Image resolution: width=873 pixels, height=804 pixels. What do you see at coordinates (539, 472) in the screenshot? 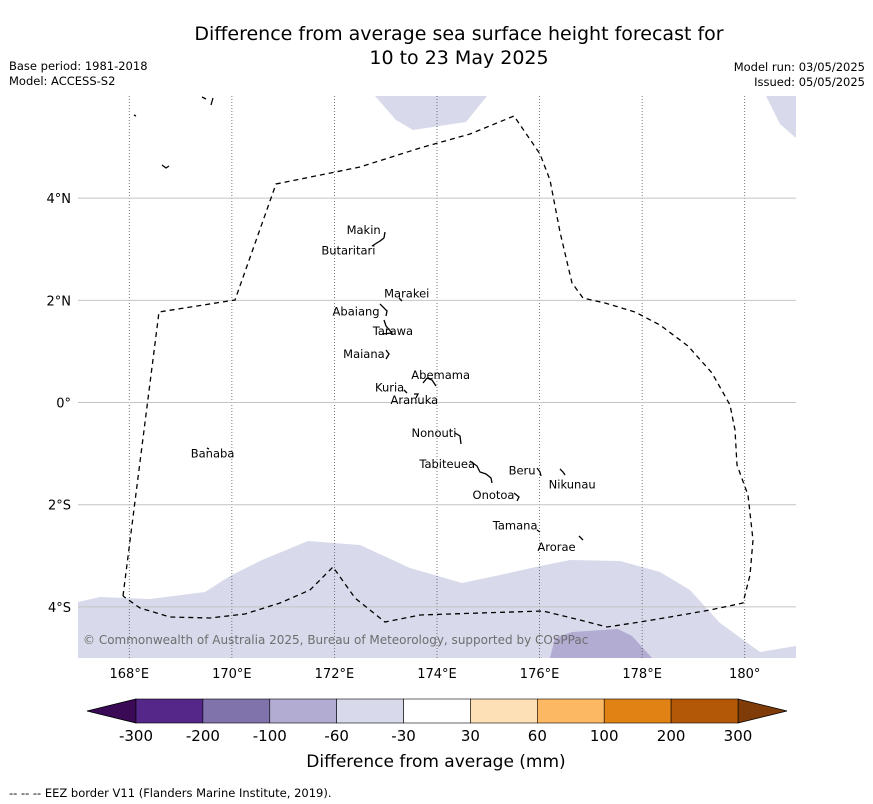
I see `coast-beru` at bounding box center [539, 472].